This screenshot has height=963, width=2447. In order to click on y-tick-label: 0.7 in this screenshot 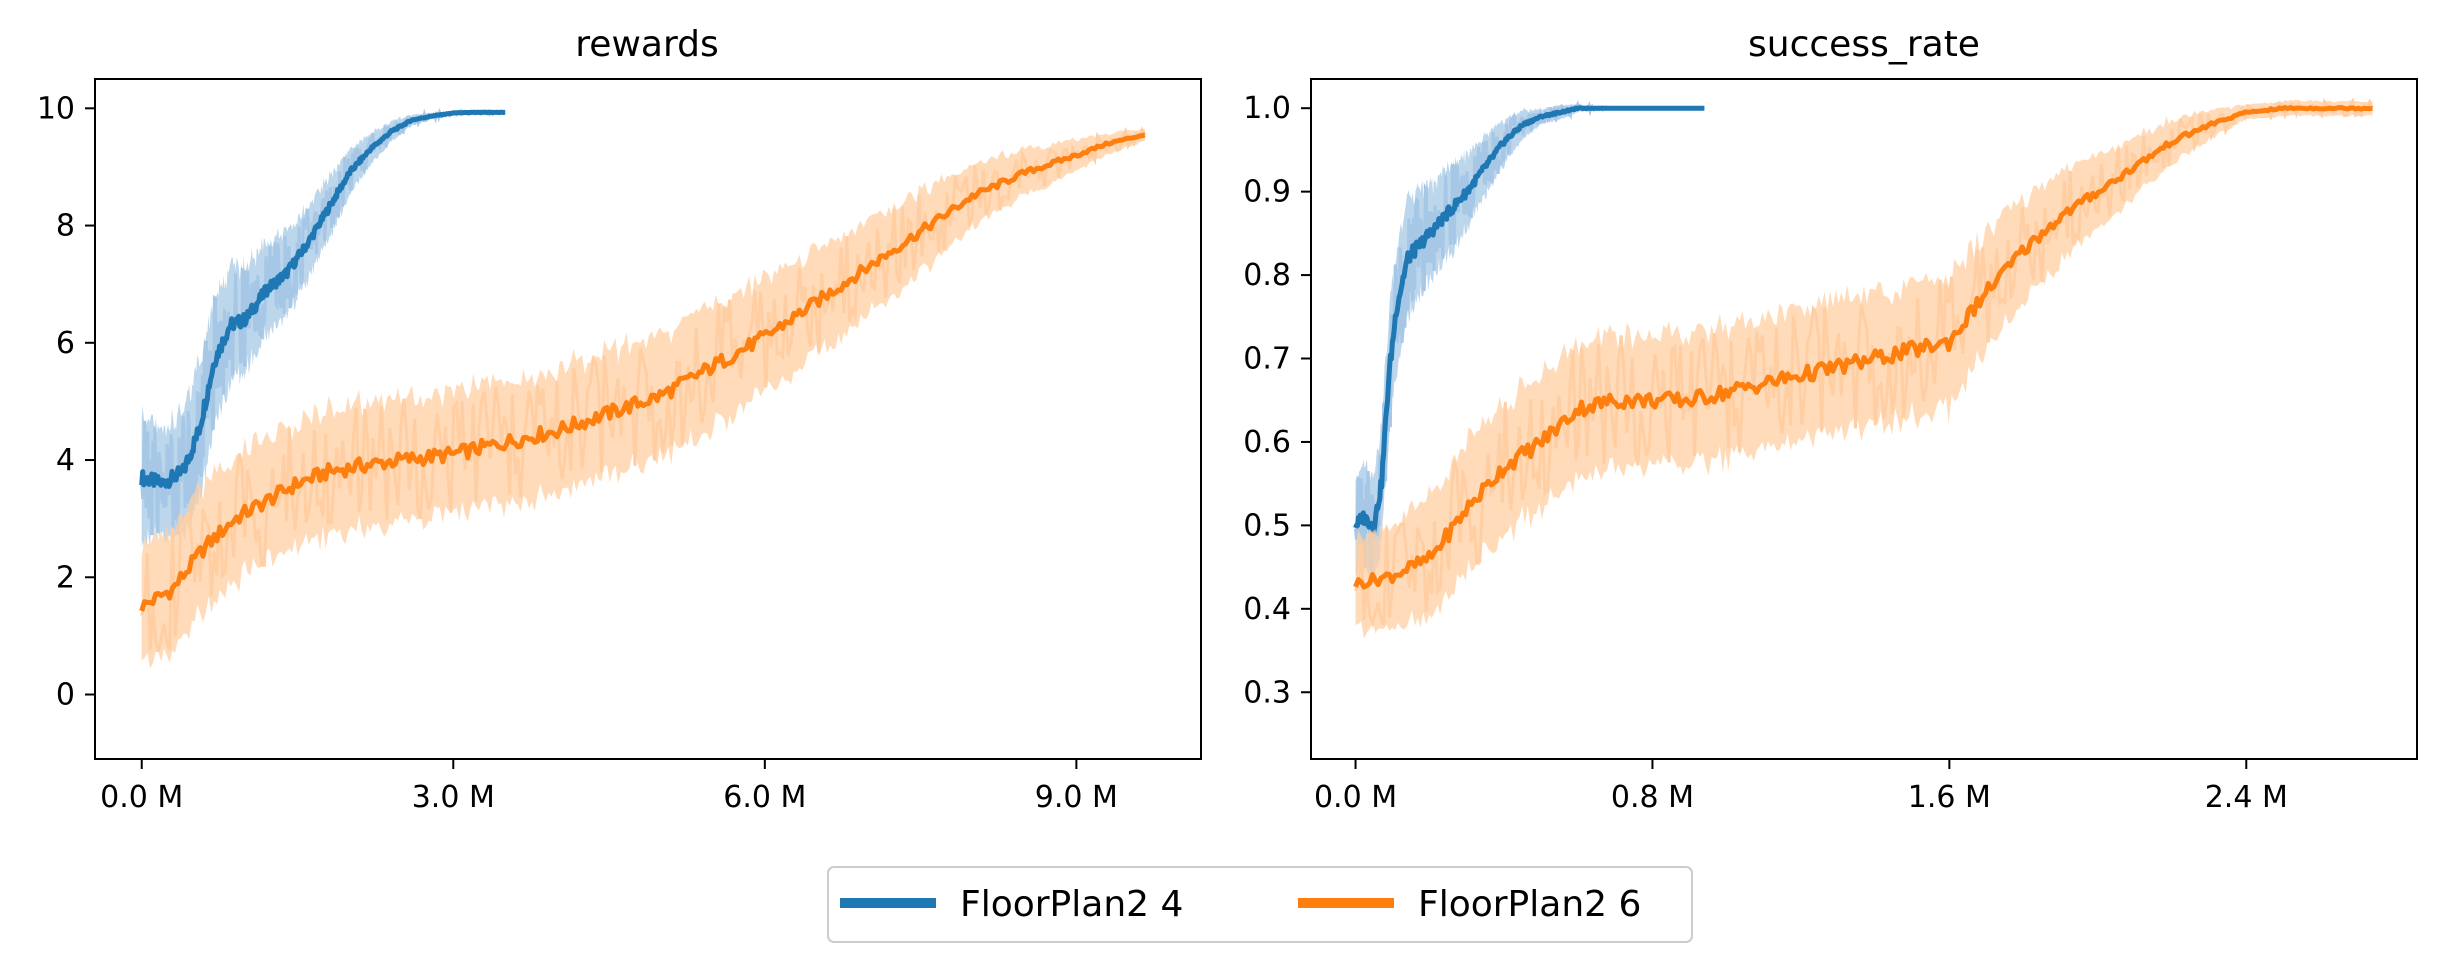, I will do `click(1267, 359)`.